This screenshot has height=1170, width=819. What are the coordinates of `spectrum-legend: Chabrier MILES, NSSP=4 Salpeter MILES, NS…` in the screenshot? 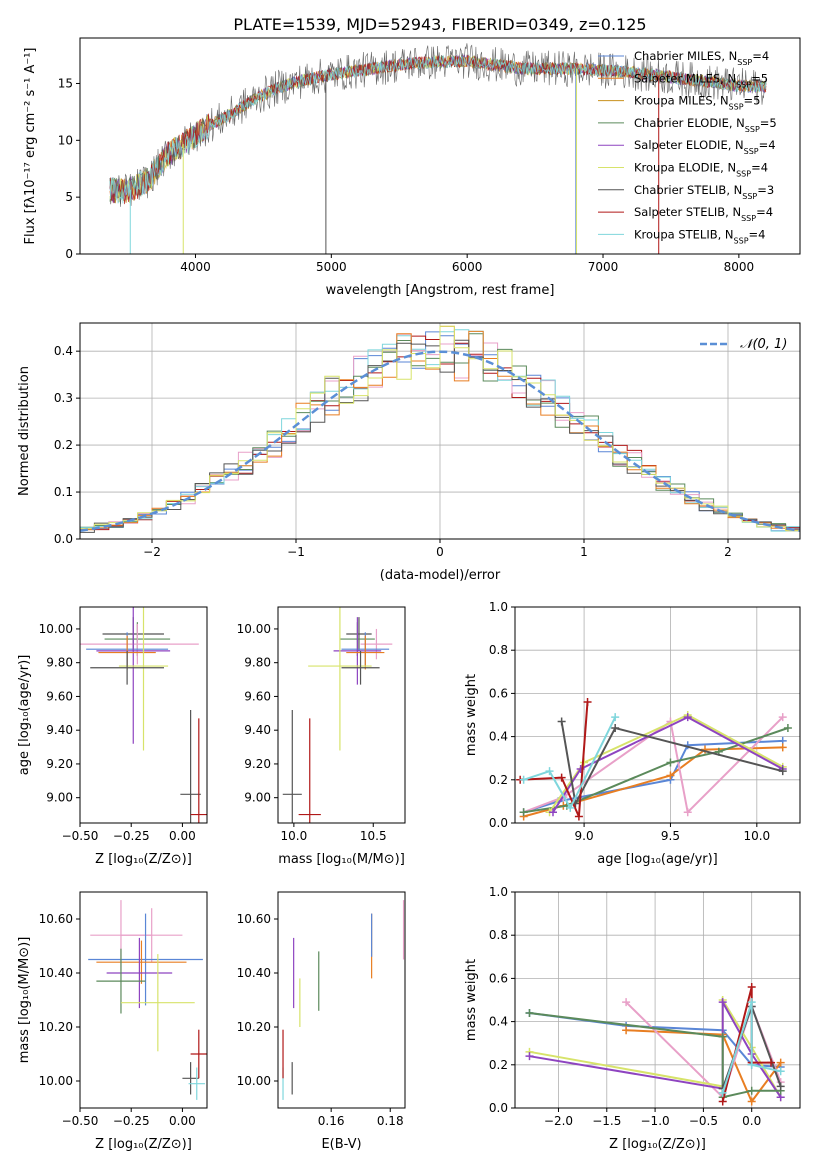 It's located at (687, 147).